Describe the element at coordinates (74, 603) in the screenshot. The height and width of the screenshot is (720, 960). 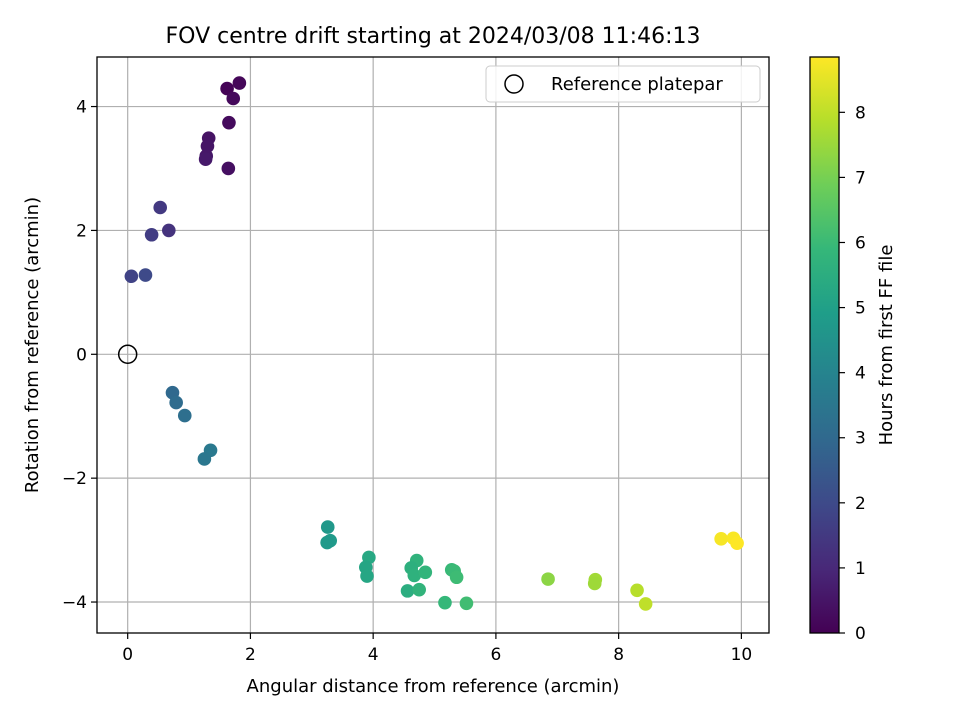
I see `y-tick-label: −4` at that location.